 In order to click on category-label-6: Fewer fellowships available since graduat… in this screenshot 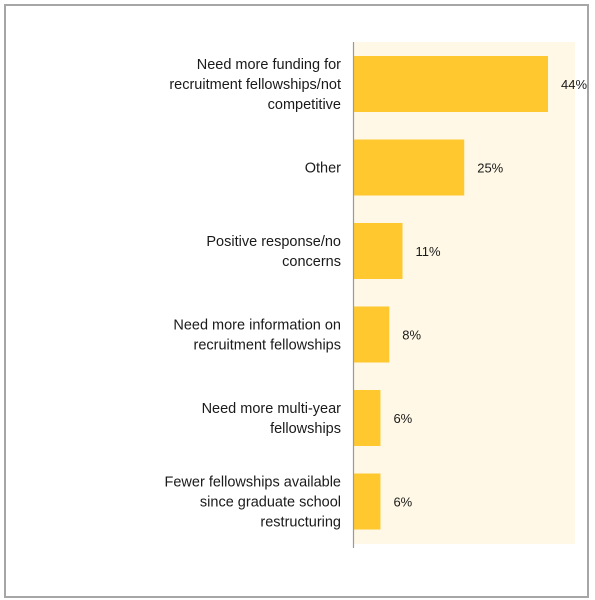, I will do `click(253, 503)`.